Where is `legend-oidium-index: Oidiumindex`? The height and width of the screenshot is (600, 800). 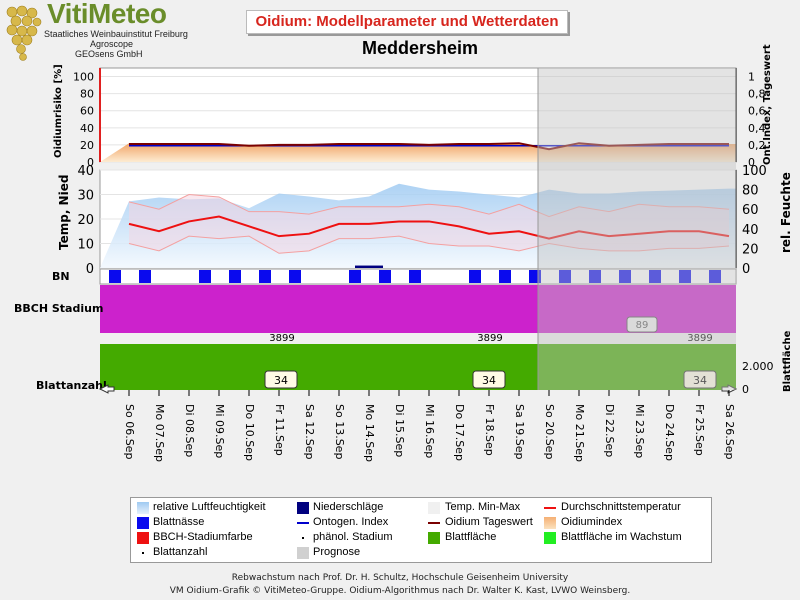 legend-oidium-index: Oidiumindex is located at coordinates (592, 522).